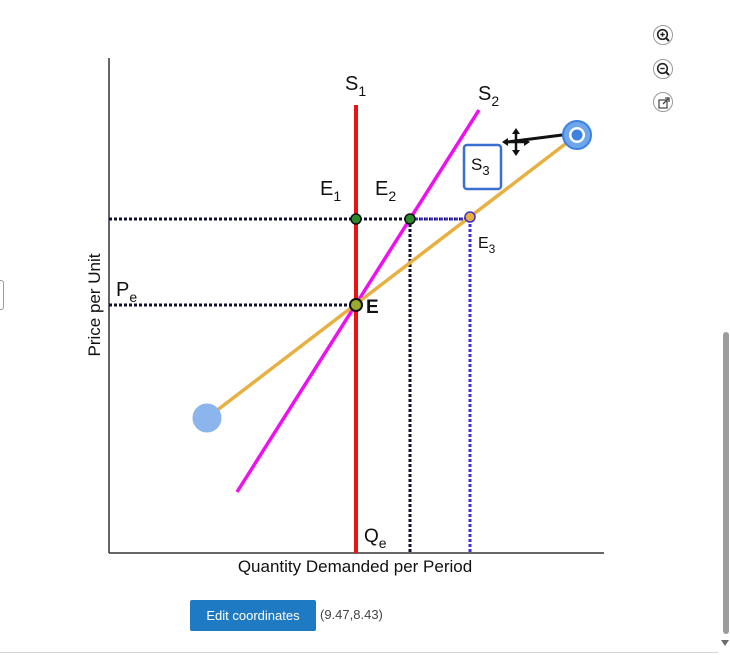 Image resolution: width=730 pixels, height=655 pixels. Describe the element at coordinates (538, 138) in the screenshot. I see `drag-connector` at that location.